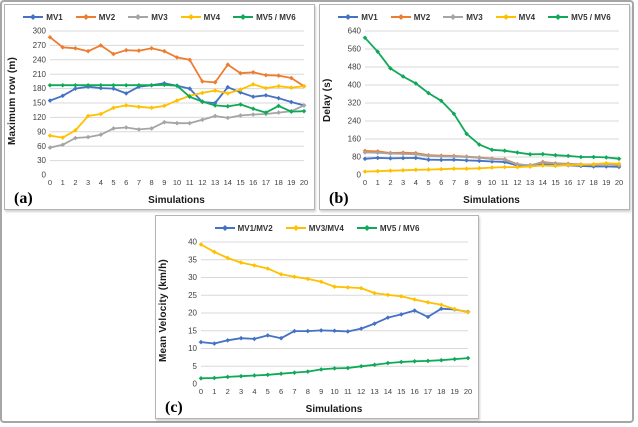 This screenshot has height=427, width=638. What do you see at coordinates (41, 131) in the screenshot?
I see `y-tick-label: 90` at bounding box center [41, 131].